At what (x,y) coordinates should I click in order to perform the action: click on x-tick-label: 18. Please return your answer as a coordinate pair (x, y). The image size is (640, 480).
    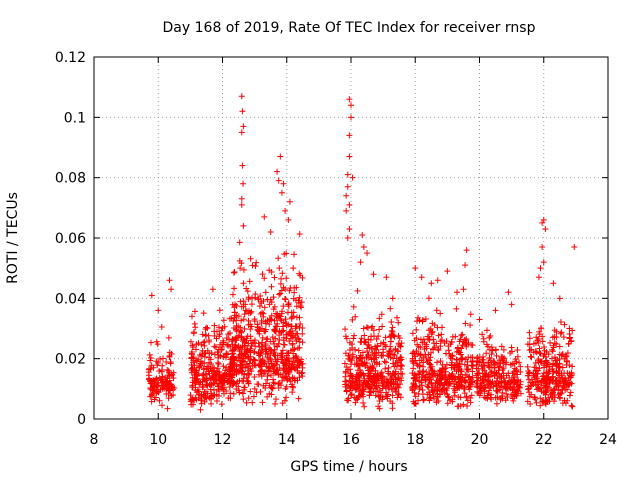
    Looking at the image, I should click on (415, 440).